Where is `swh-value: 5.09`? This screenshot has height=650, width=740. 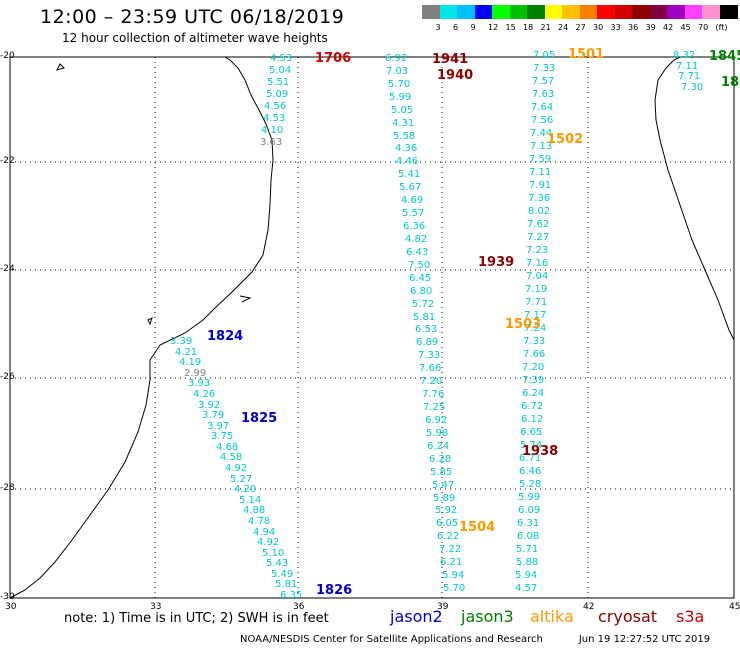 swh-value: 5.09 is located at coordinates (277, 94).